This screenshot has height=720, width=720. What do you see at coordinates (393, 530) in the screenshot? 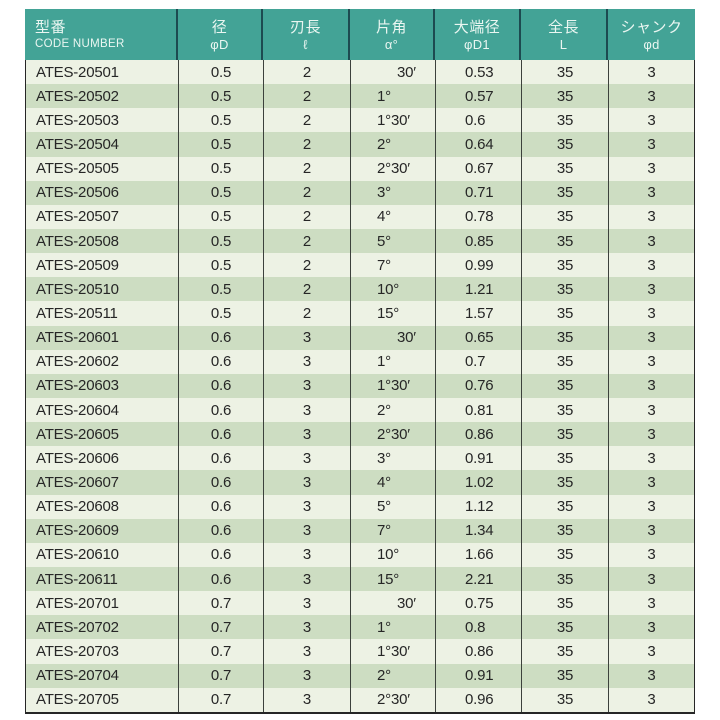
I see `cell-half-angle: 7°` at bounding box center [393, 530].